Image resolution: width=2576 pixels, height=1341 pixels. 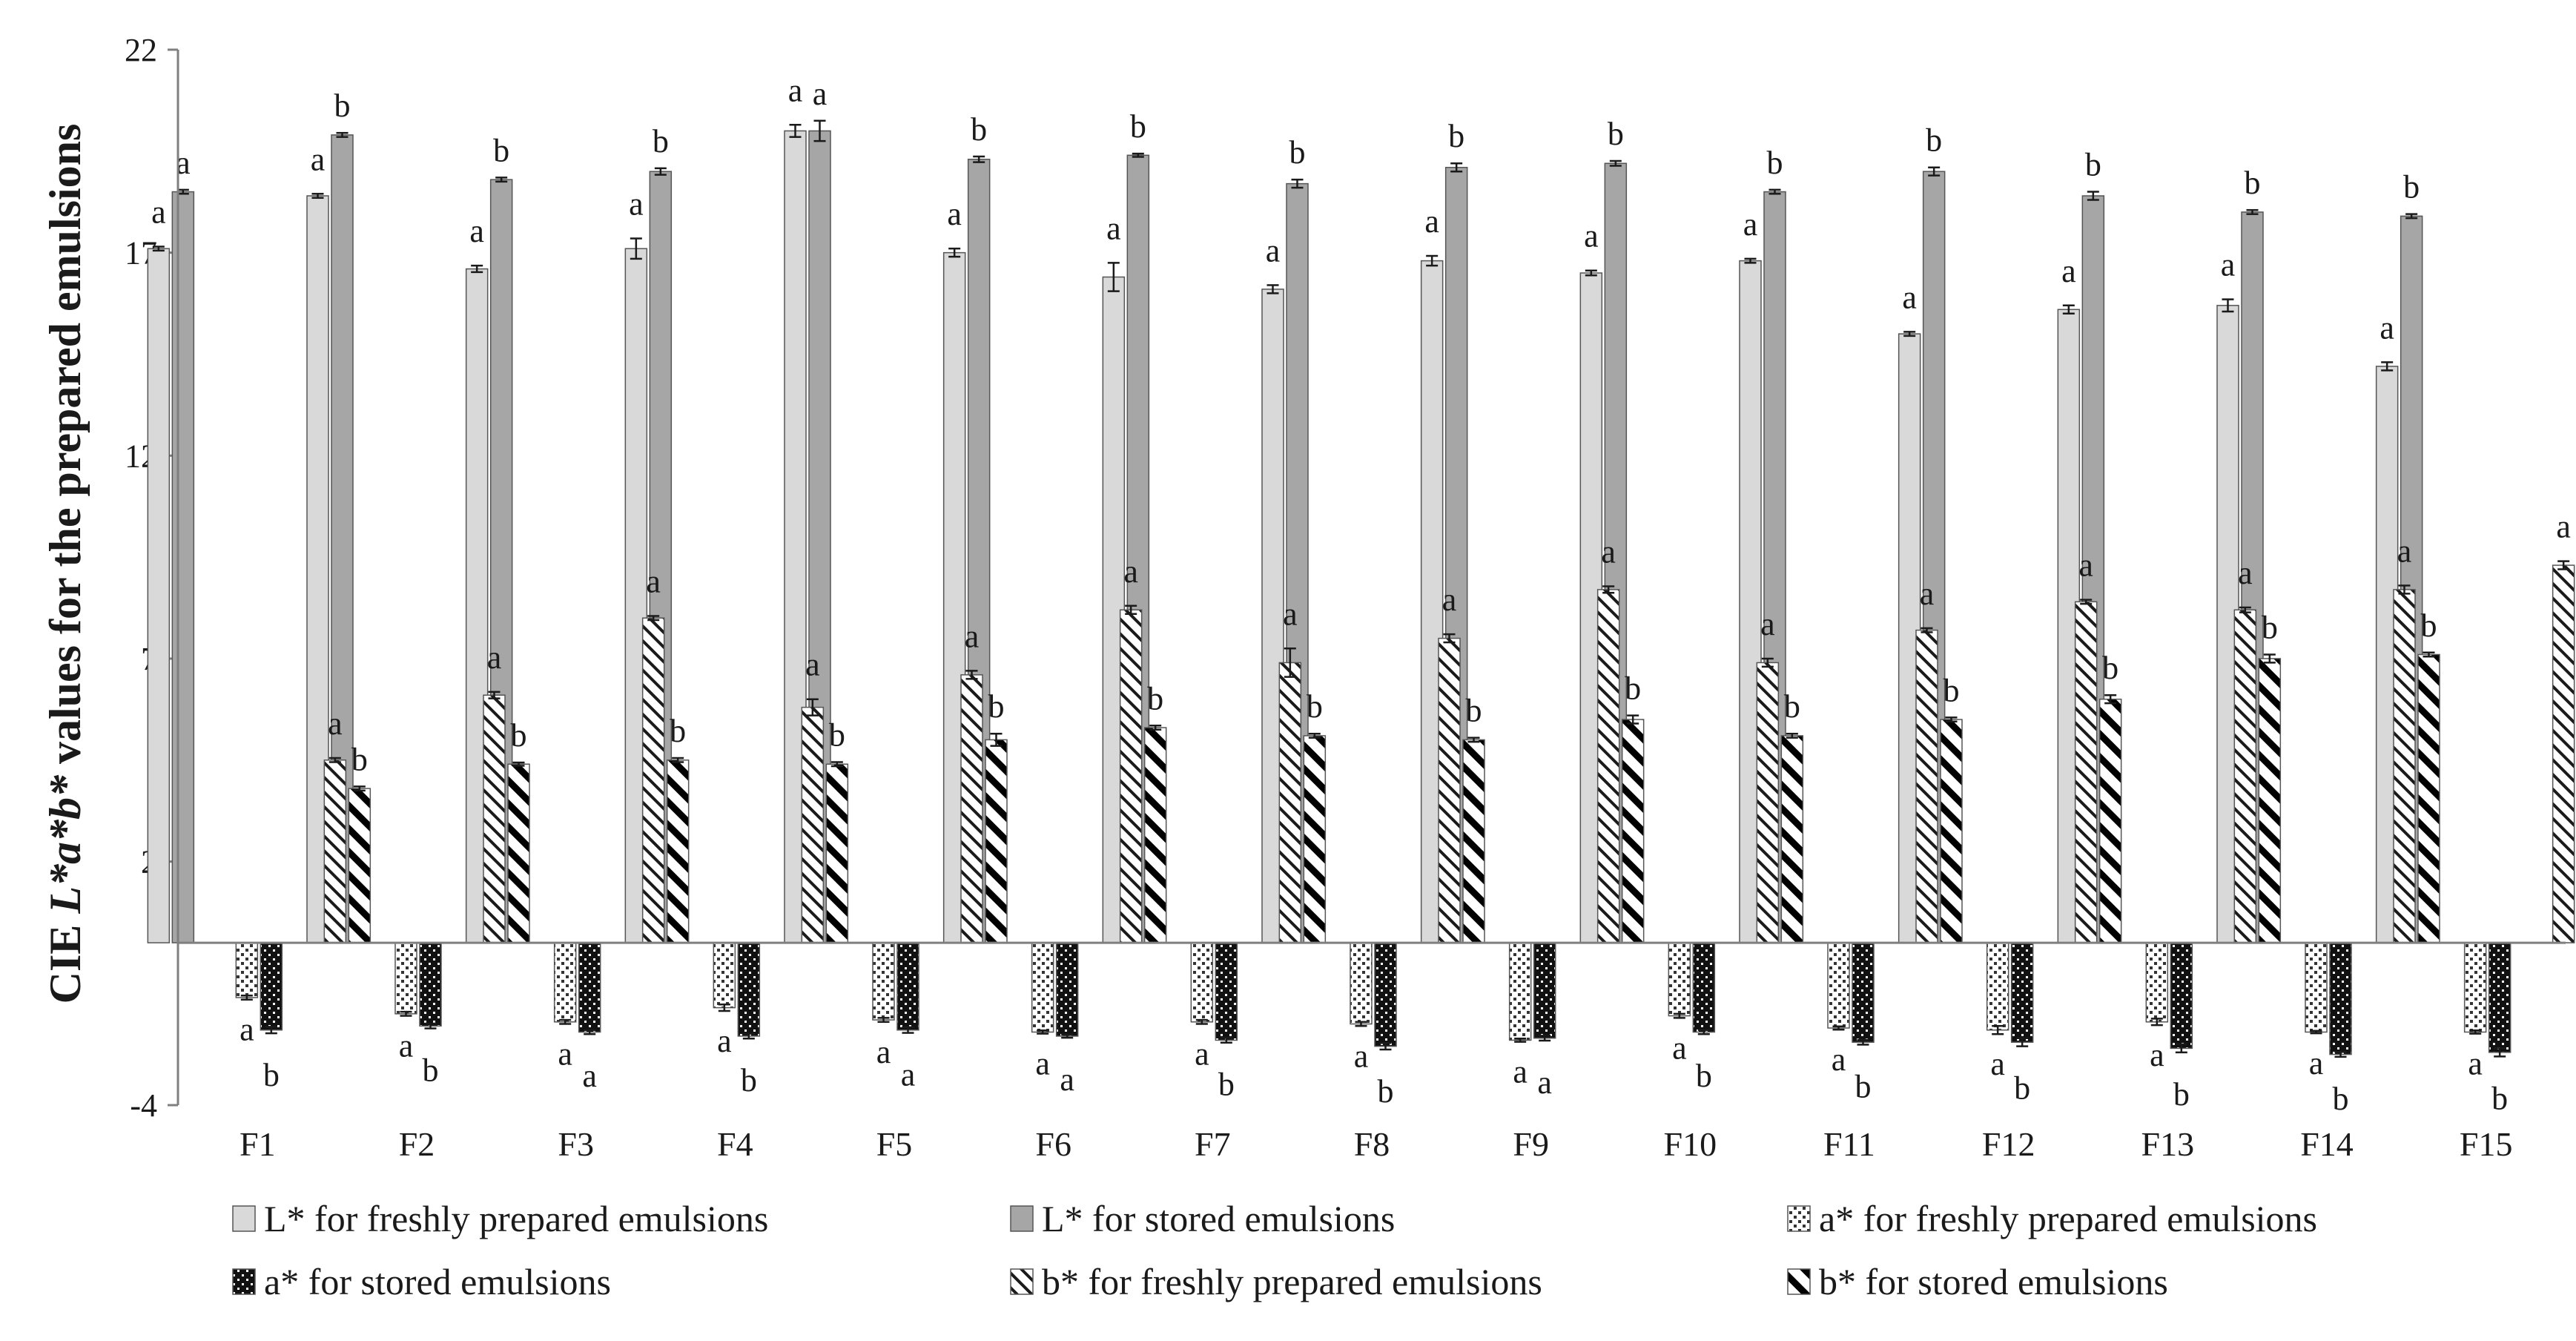 What do you see at coordinates (1838, 986) in the screenshot?
I see `bar-dotted-f11` at bounding box center [1838, 986].